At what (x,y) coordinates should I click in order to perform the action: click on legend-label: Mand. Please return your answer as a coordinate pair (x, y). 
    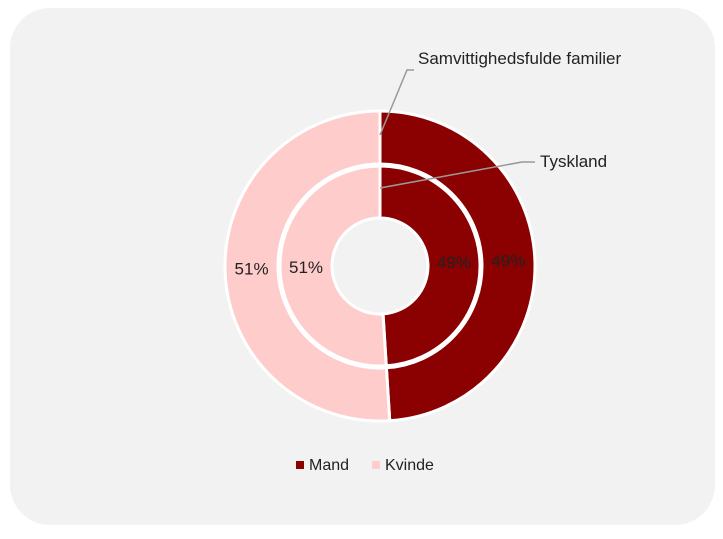
    Looking at the image, I should click on (329, 465).